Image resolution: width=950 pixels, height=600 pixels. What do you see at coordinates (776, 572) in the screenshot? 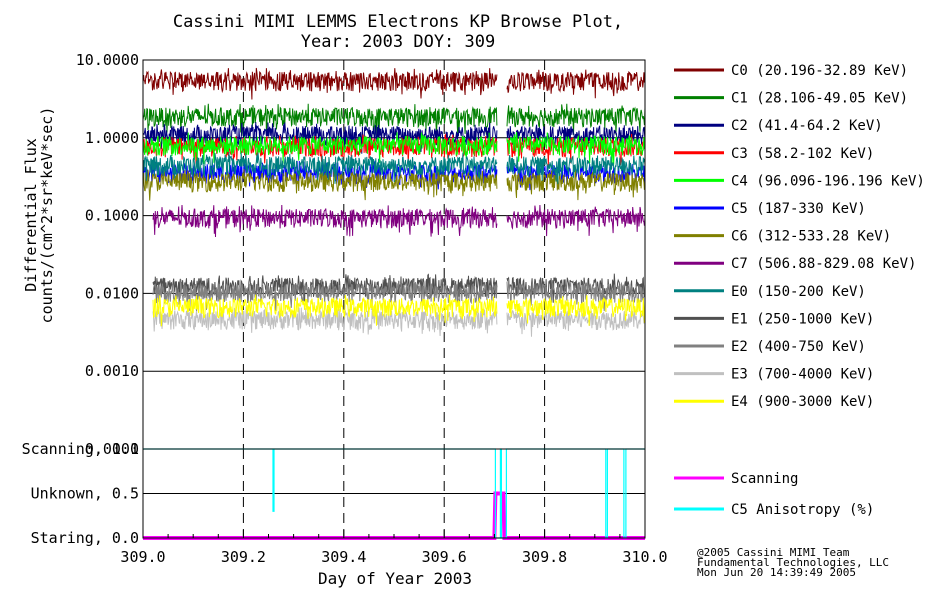
I see `credits-line-3: Mon Jun 20 14:39:49 2005` at bounding box center [776, 572].